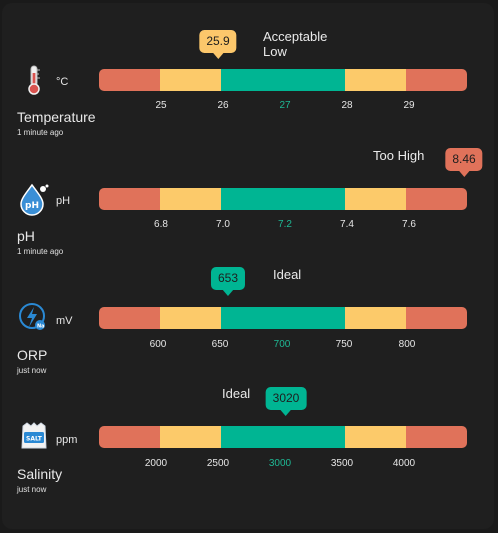 This screenshot has height=533, width=498. Describe the element at coordinates (285, 105) in the screenshot. I see `tick-label: 27` at that location.